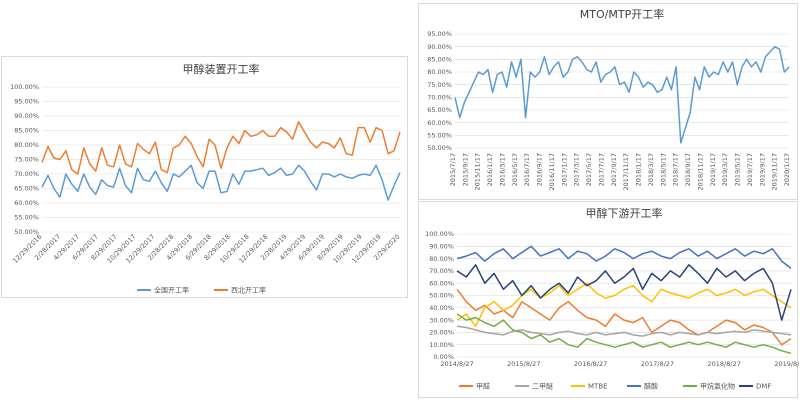 This screenshot has width=800, height=400. Describe the element at coordinates (453, 169) in the screenshot. I see `x-tick-label: 2015/7/17` at that location.